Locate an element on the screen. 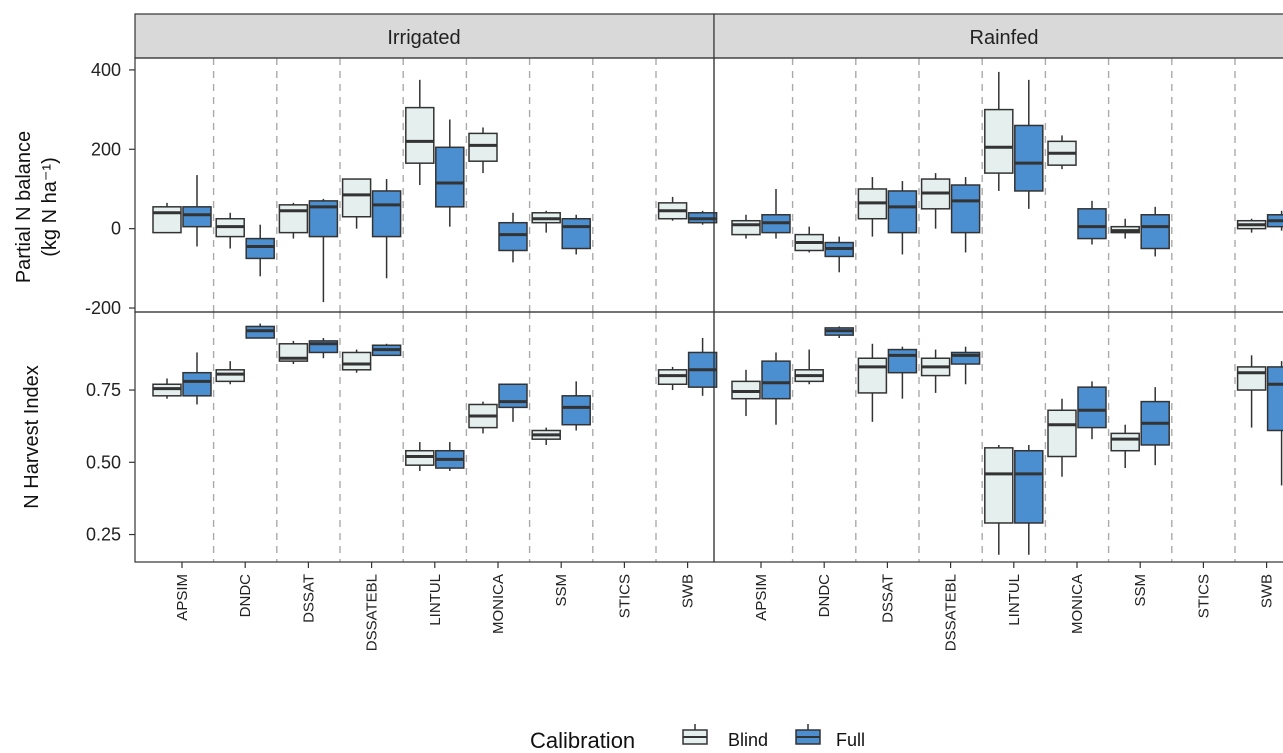 This screenshot has height=753, width=1283. box-irrigated-swb-full-p0 is located at coordinates (702, 217).